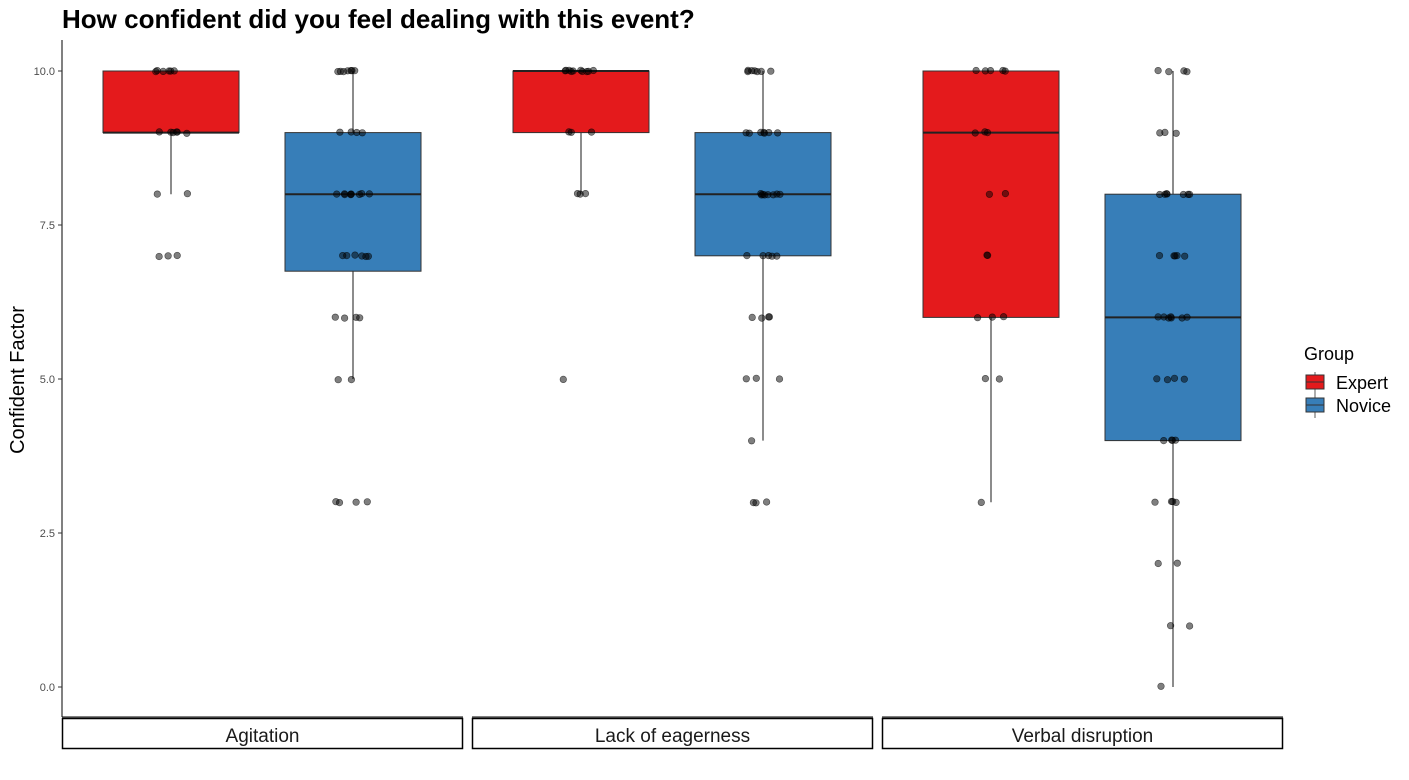 This screenshot has width=1409, height=780. What do you see at coordinates (47, 534) in the screenshot?
I see `y-tick-label: 2.5` at bounding box center [47, 534].